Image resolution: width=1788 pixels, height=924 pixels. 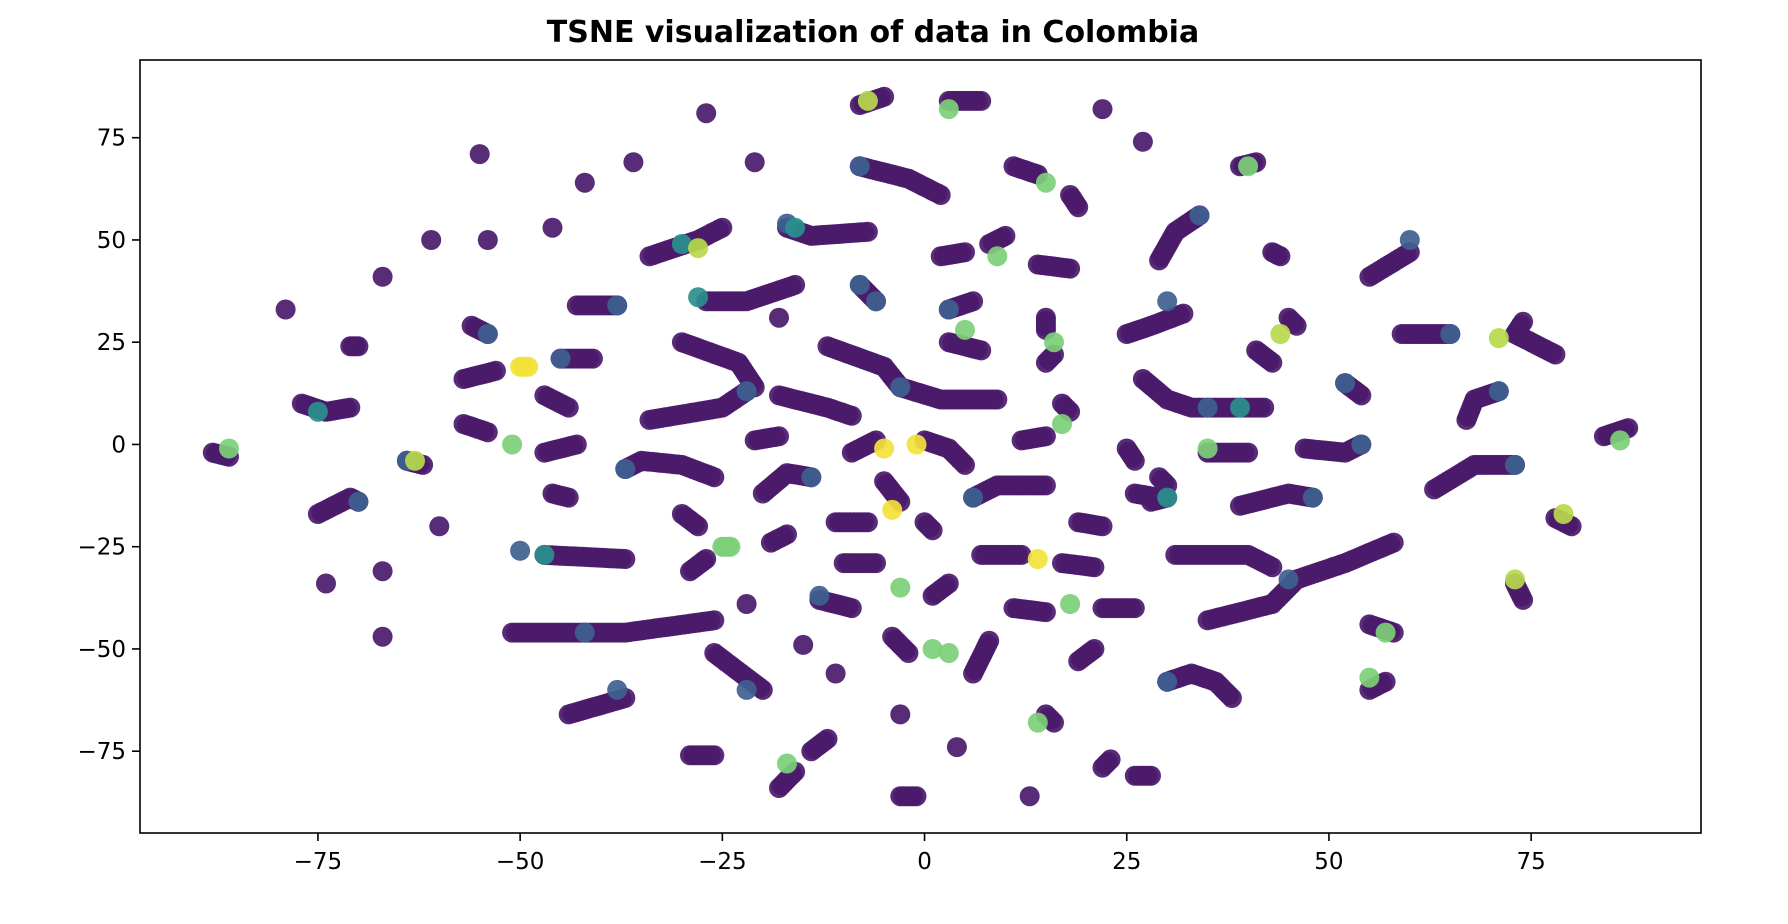 I want to click on y-tick-label: −25, so click(x=101, y=548).